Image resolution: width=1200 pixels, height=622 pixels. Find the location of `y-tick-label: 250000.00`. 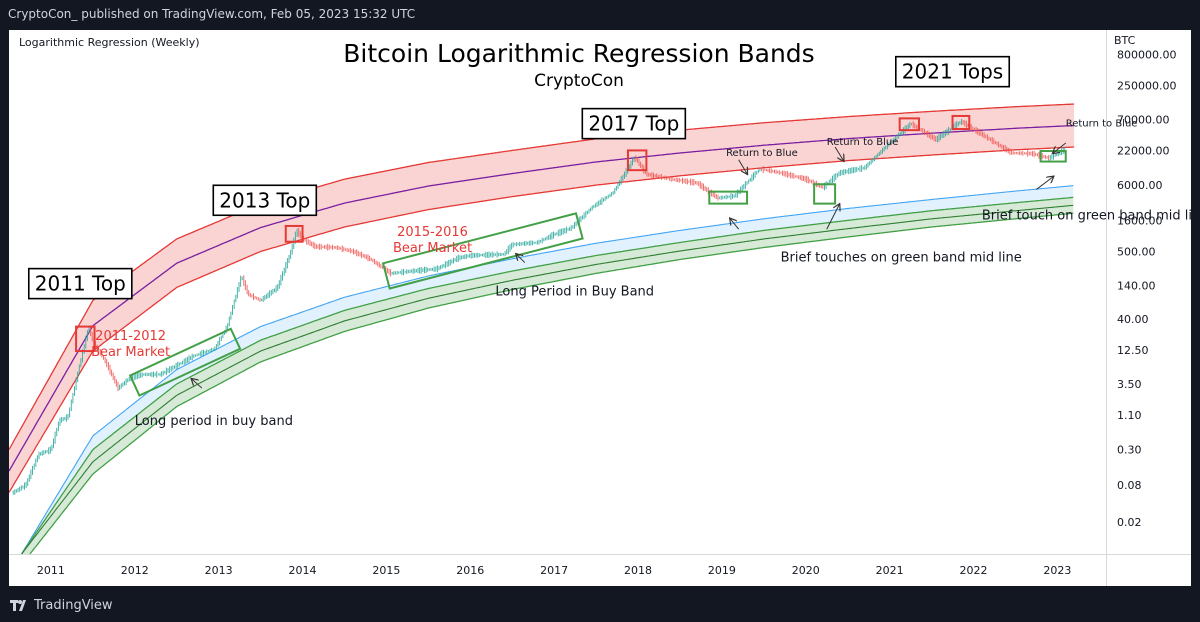

y-tick-label: 250000.00 is located at coordinates (1147, 86).